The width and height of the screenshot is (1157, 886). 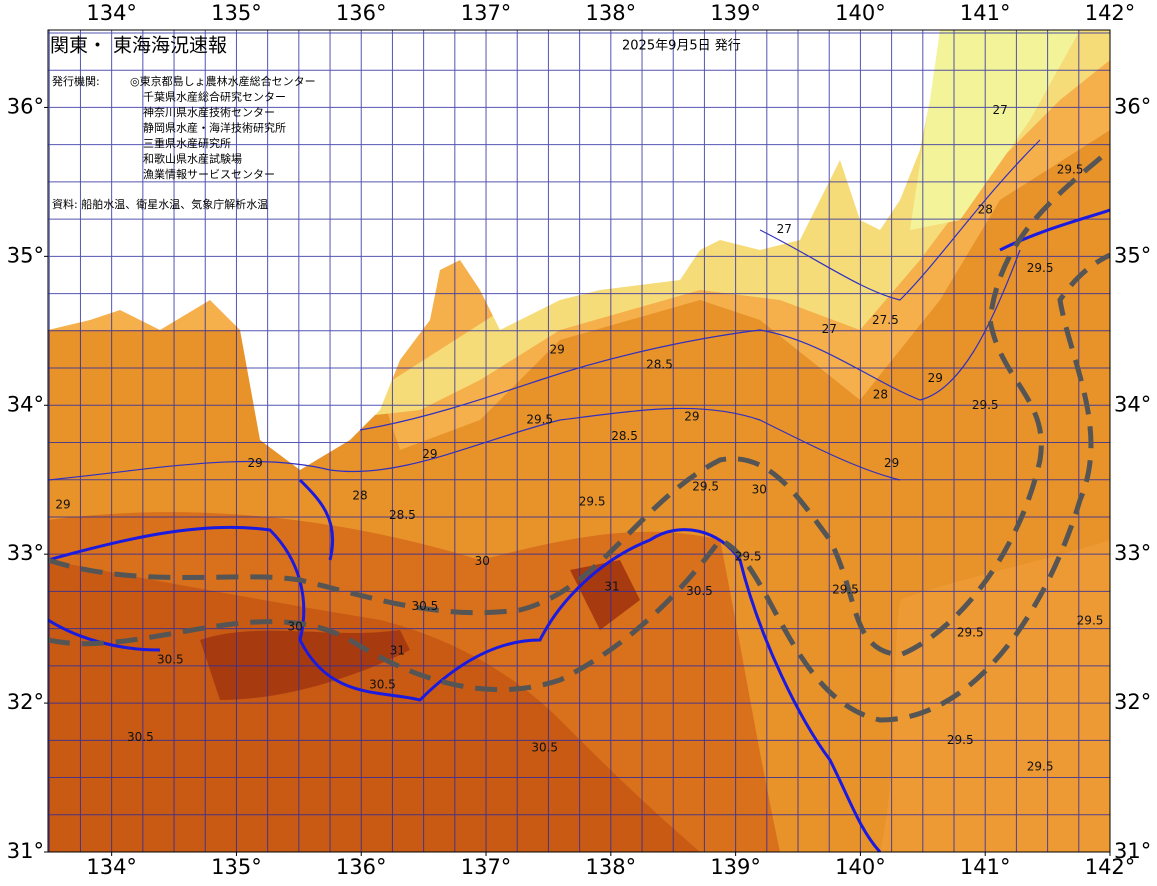 What do you see at coordinates (214, 97) in the screenshot?
I see `issuer: 千葉県水産総合研究センター` at bounding box center [214, 97].